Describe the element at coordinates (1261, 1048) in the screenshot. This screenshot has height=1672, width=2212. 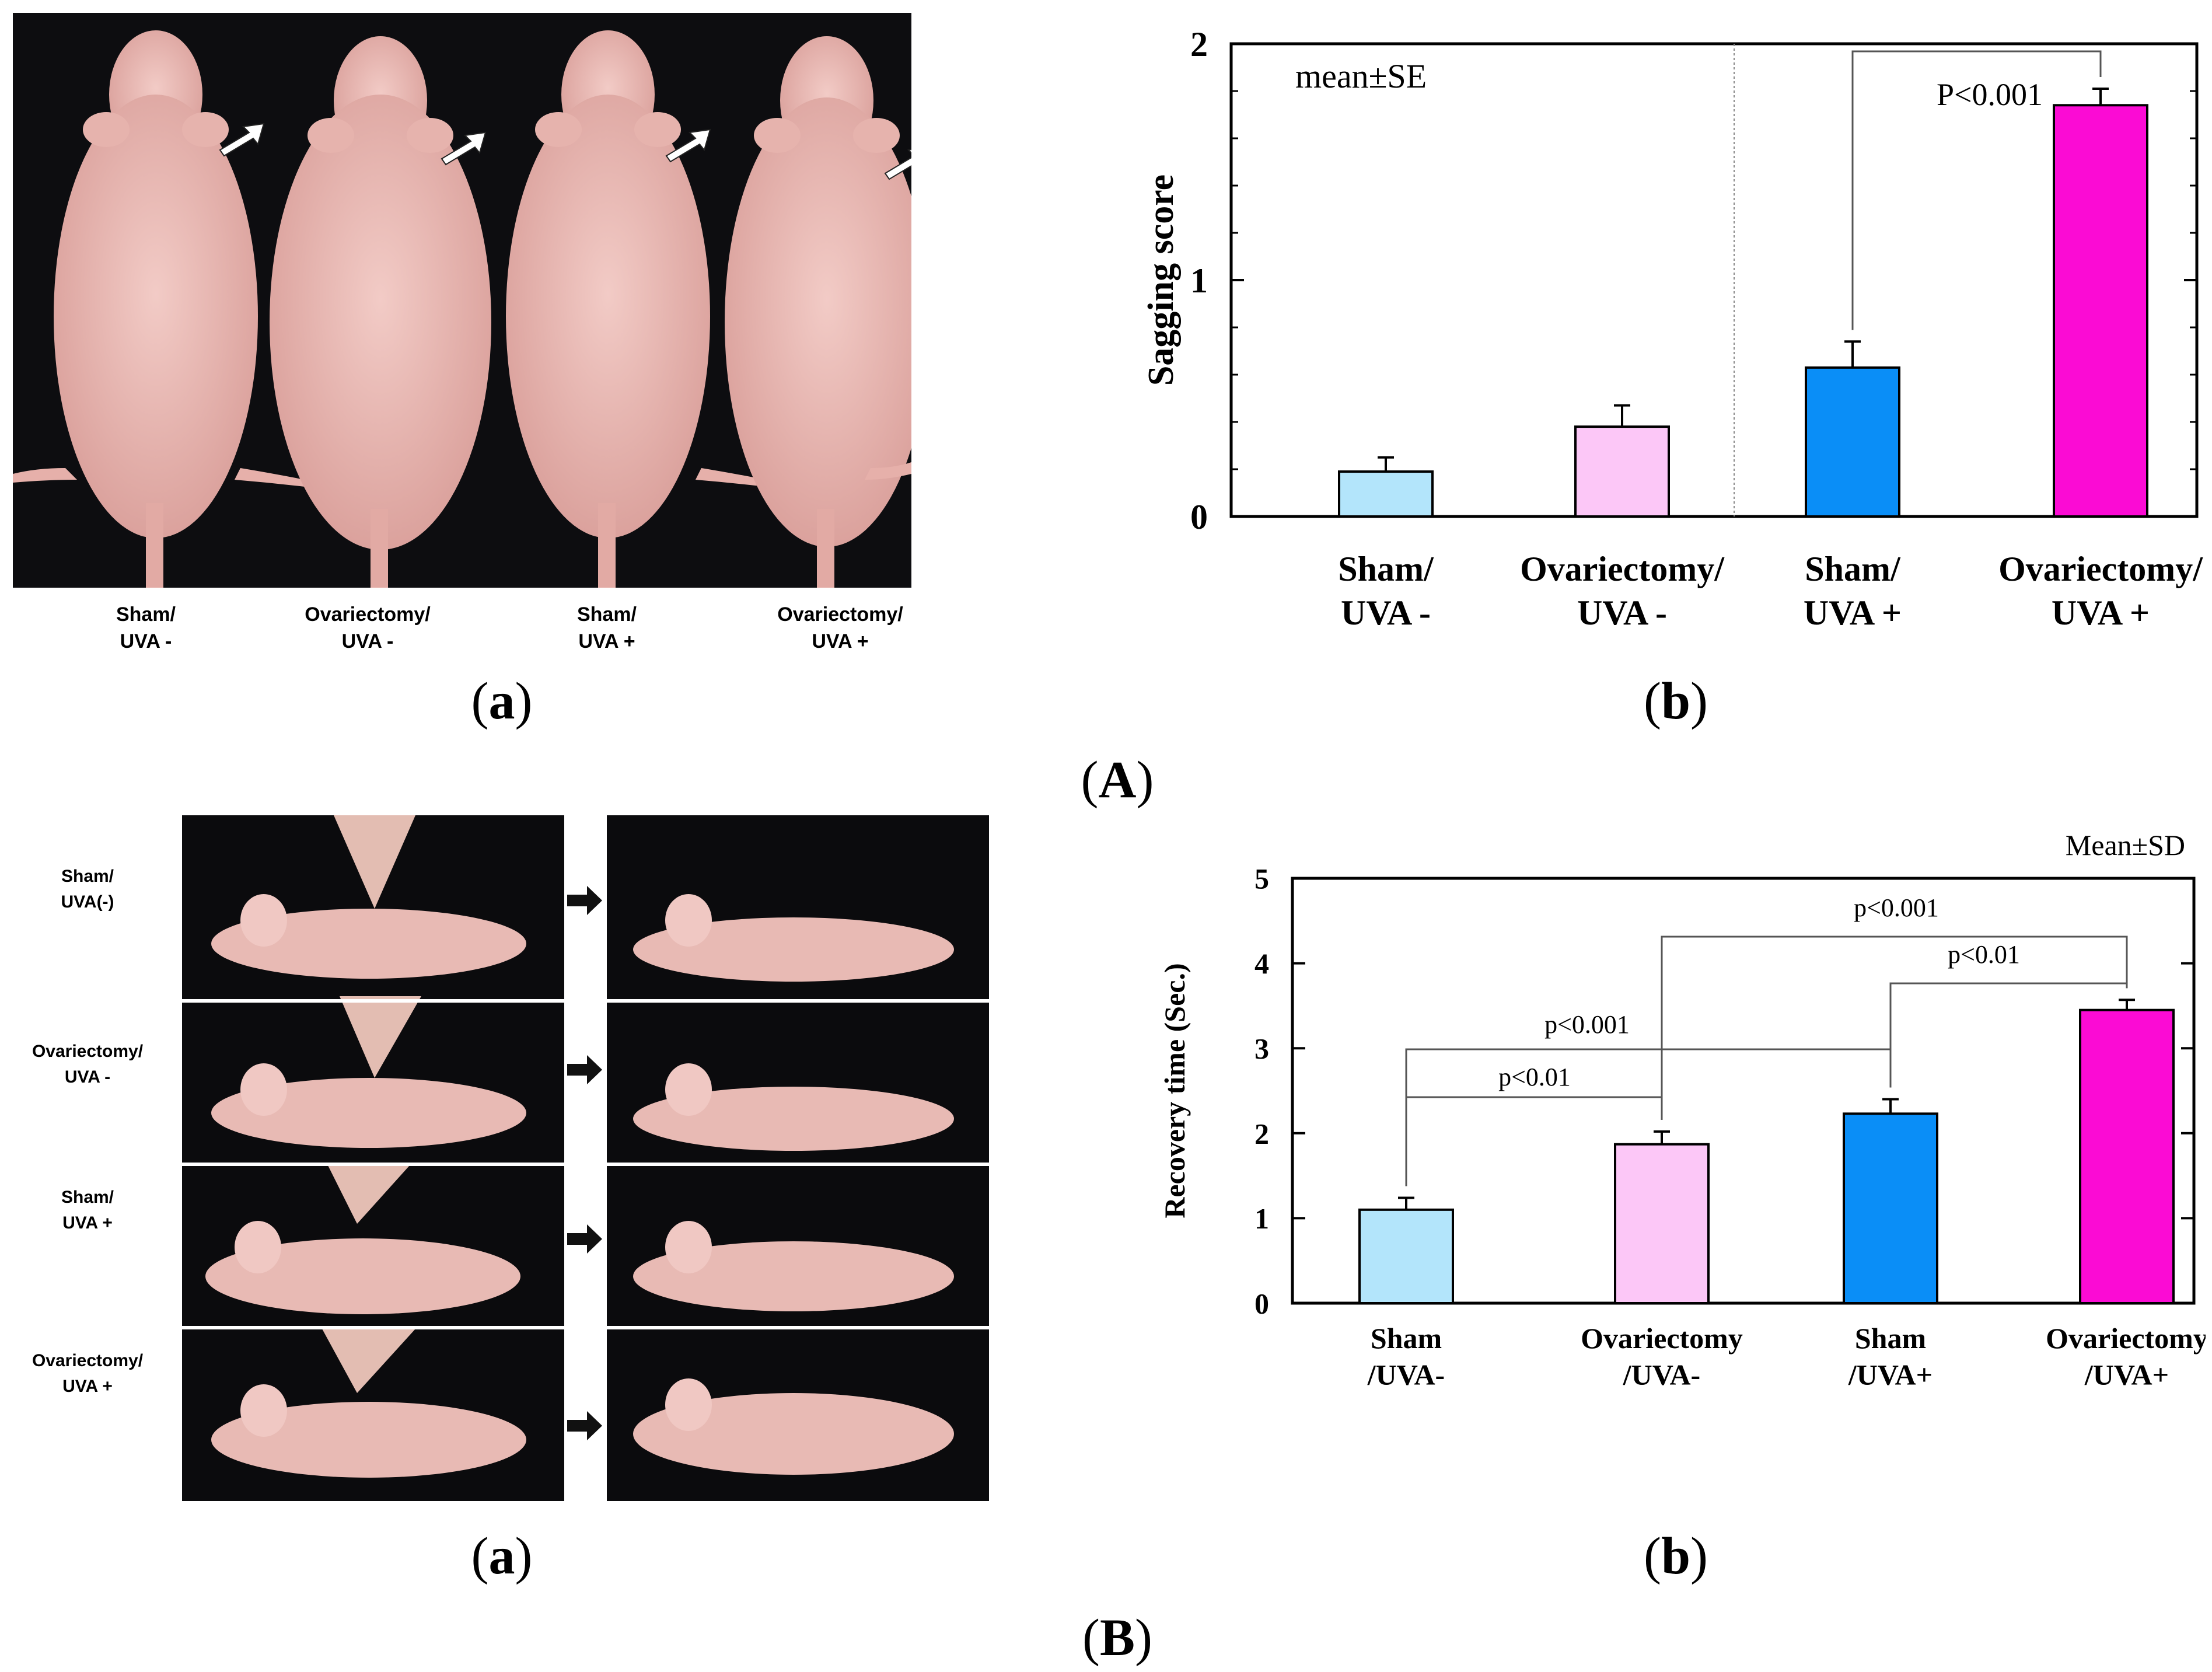
I see `y-tick-label: 3` at that location.